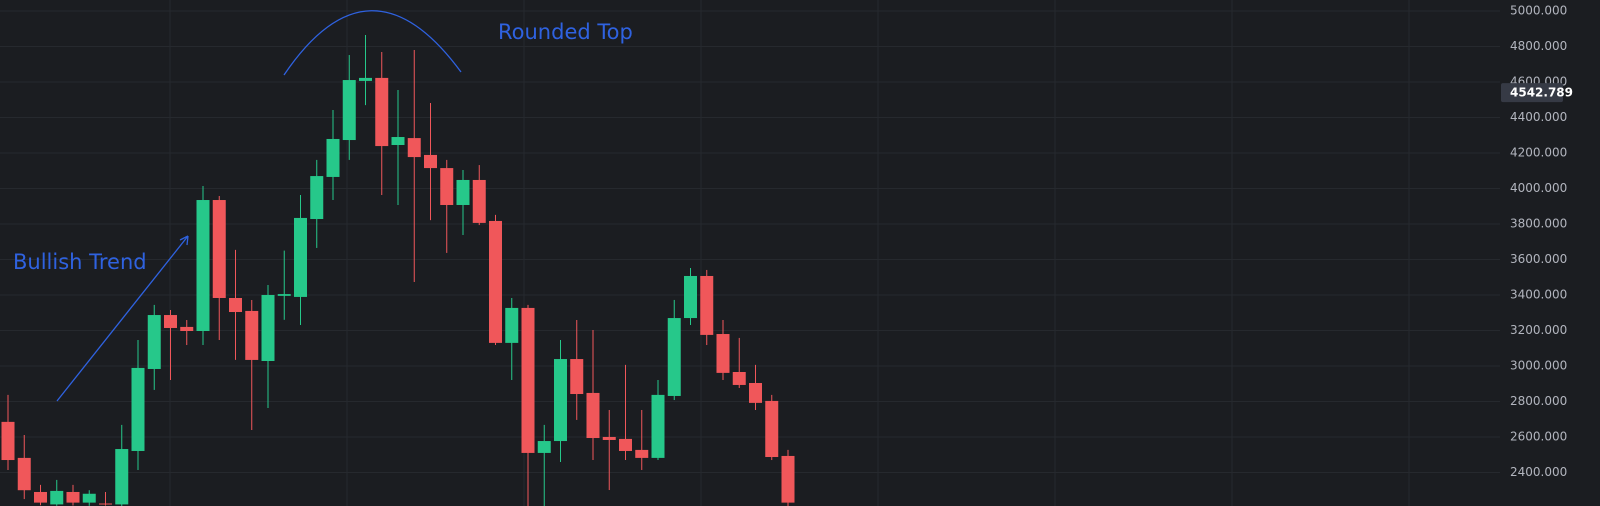 This screenshot has height=506, width=1600. Describe the element at coordinates (1538, 117) in the screenshot. I see `y-tick-label: 4400.000` at that location.